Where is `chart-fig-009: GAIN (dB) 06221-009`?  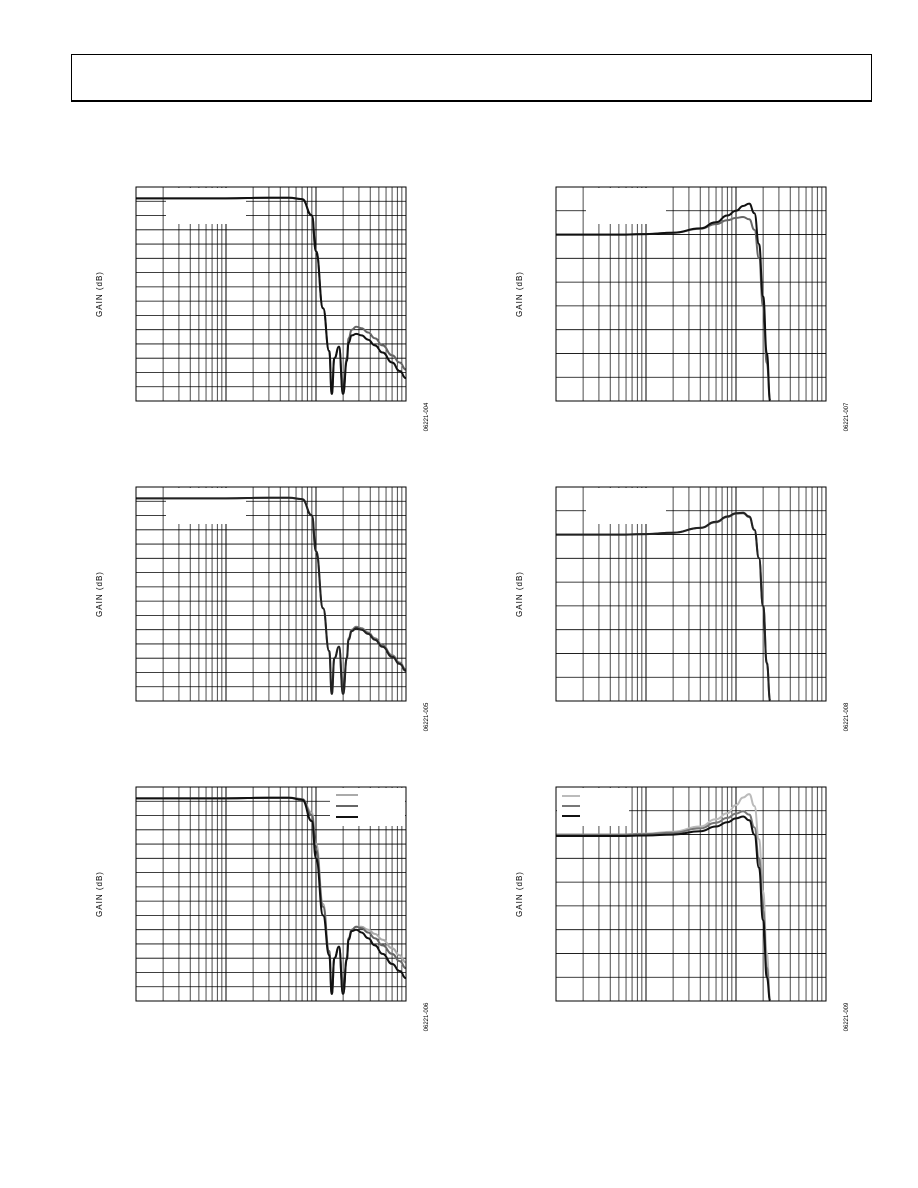
chart-fig-009: GAIN (dB) 06221-009 is located at coordinates (682, 908).